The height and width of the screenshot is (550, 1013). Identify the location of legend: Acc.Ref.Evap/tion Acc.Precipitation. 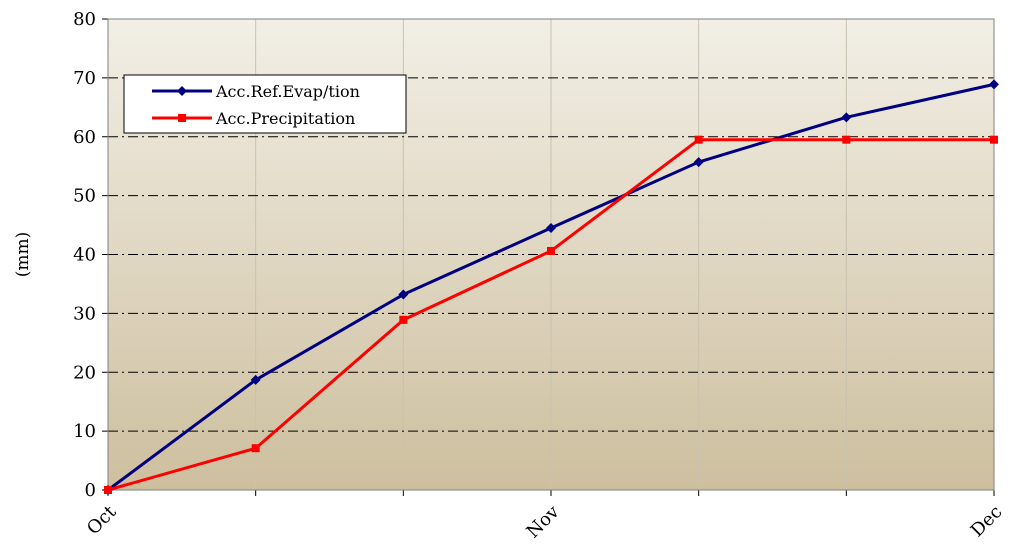
(265, 104).